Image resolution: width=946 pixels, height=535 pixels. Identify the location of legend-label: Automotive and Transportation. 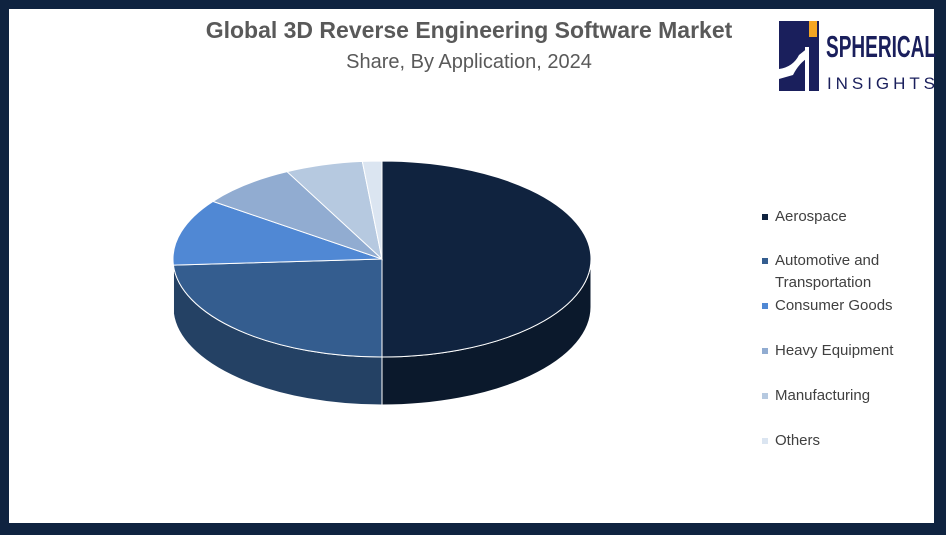
(827, 271).